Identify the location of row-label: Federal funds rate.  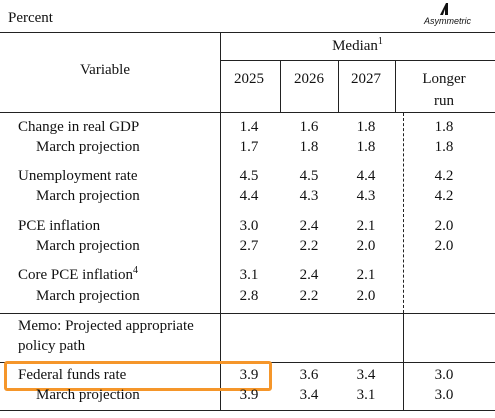
(72, 375).